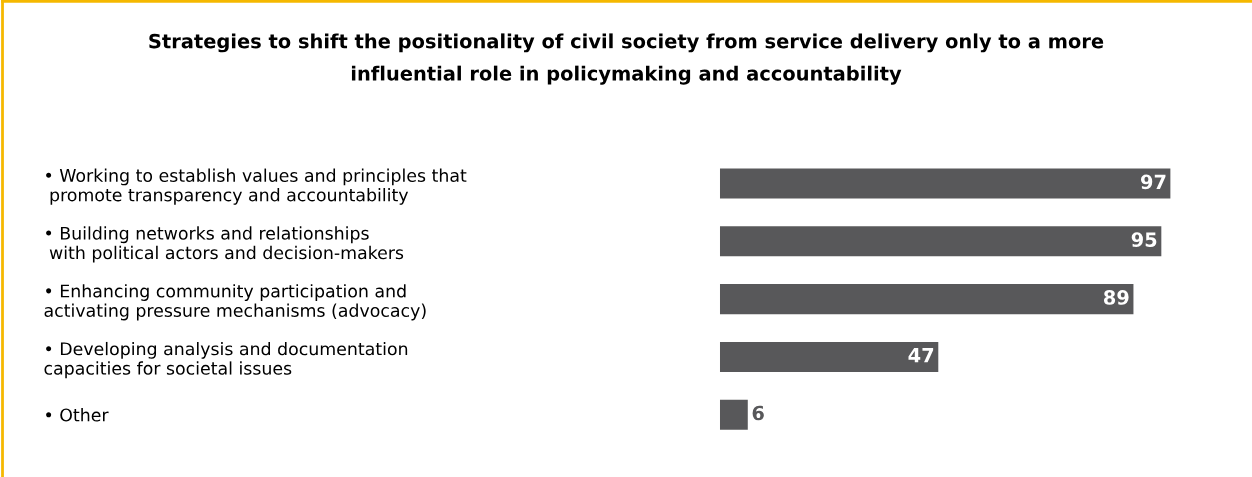 The image size is (1252, 477). What do you see at coordinates (225, 244) in the screenshot?
I see `y-tick-label: • Building networks and relationships with political actors and decision-makers` at bounding box center [225, 244].